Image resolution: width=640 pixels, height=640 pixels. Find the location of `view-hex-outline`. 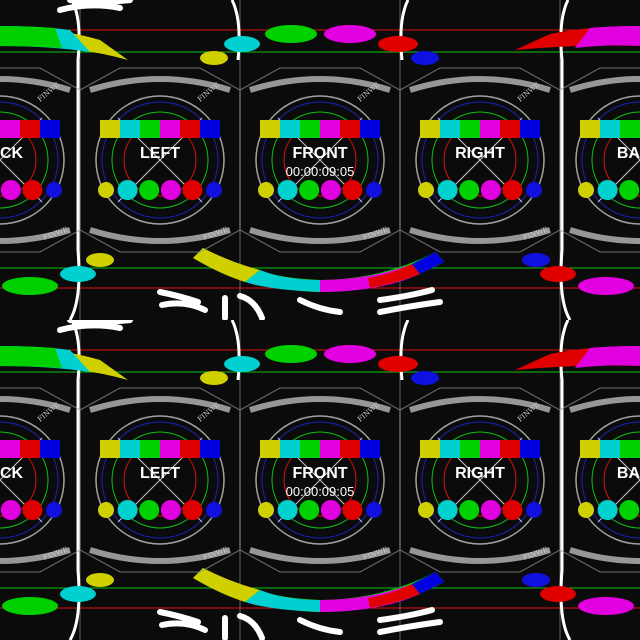

view-hex-outline is located at coordinates (599, 480).